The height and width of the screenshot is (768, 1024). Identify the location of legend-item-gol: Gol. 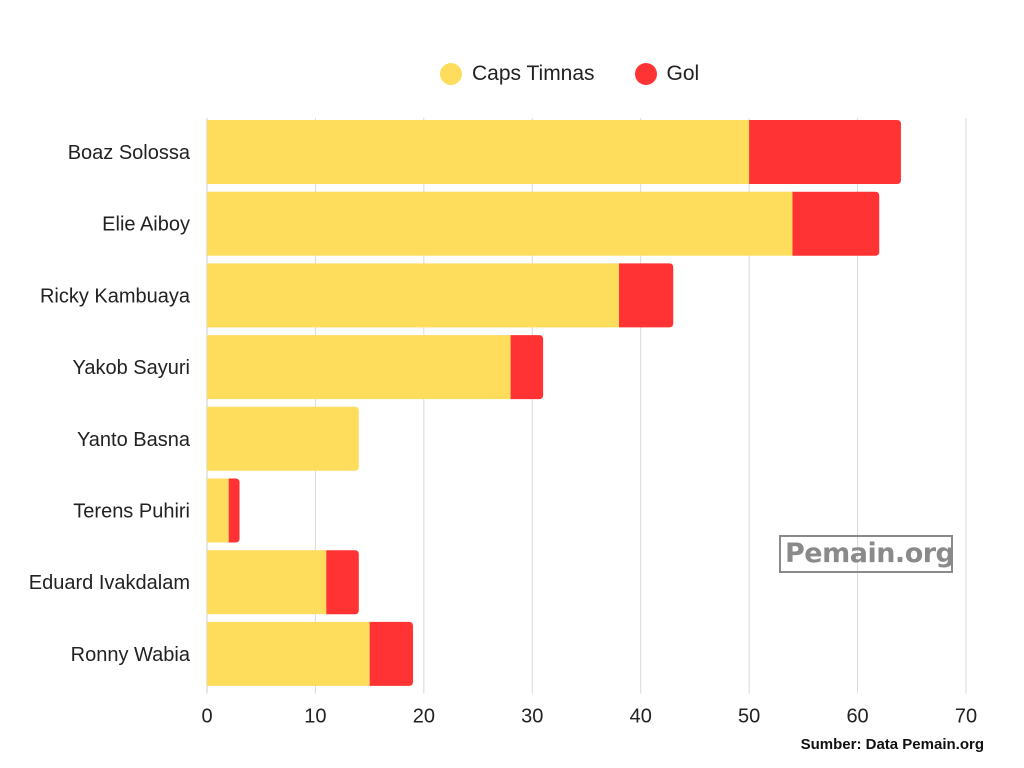
(667, 74).